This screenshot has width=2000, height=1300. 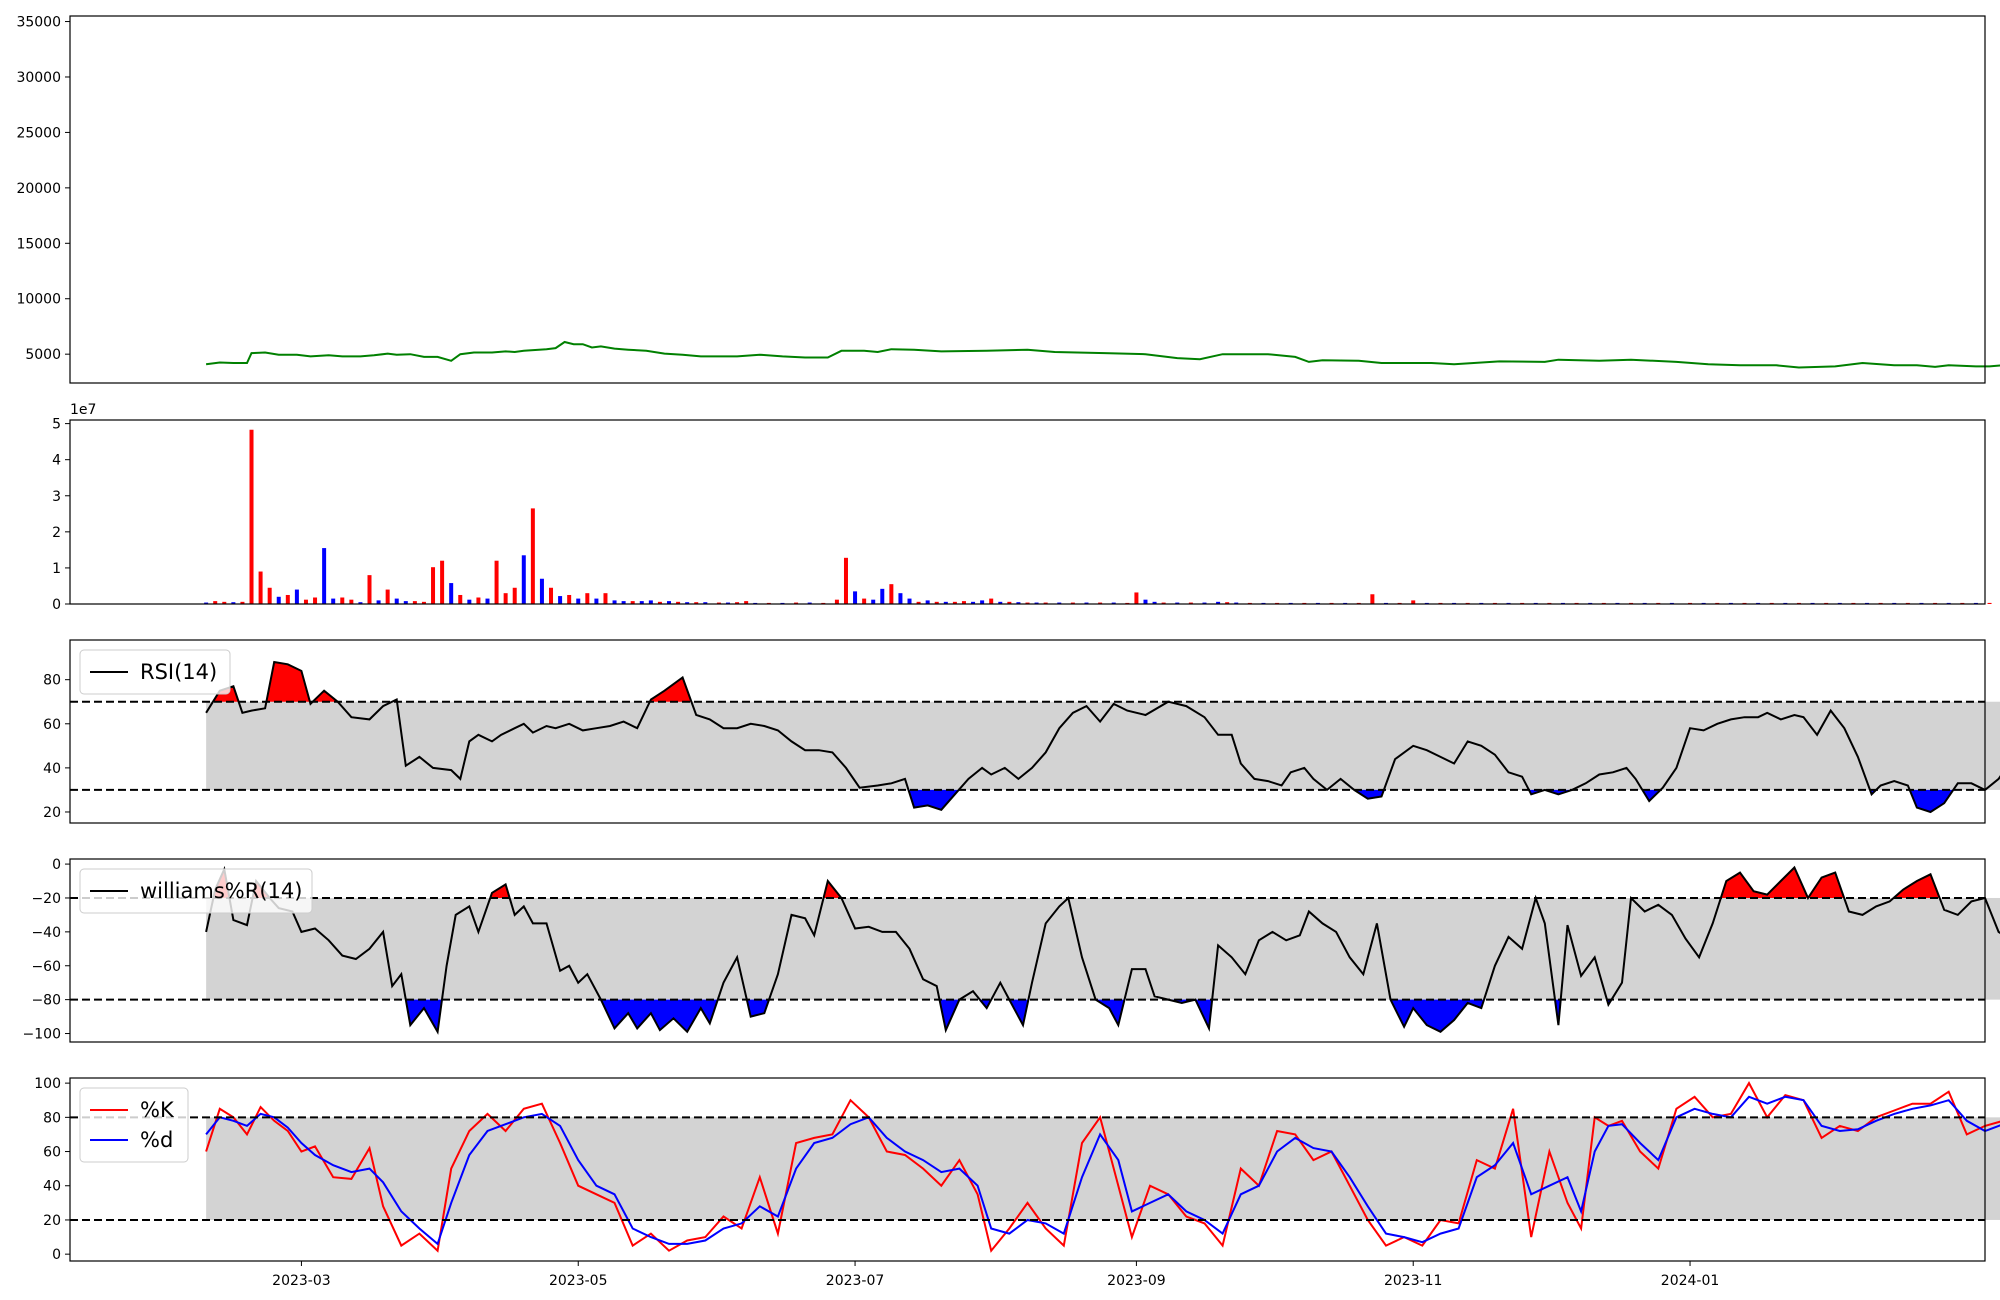 I want to click on rsi-legend-box, so click(x=155, y=672).